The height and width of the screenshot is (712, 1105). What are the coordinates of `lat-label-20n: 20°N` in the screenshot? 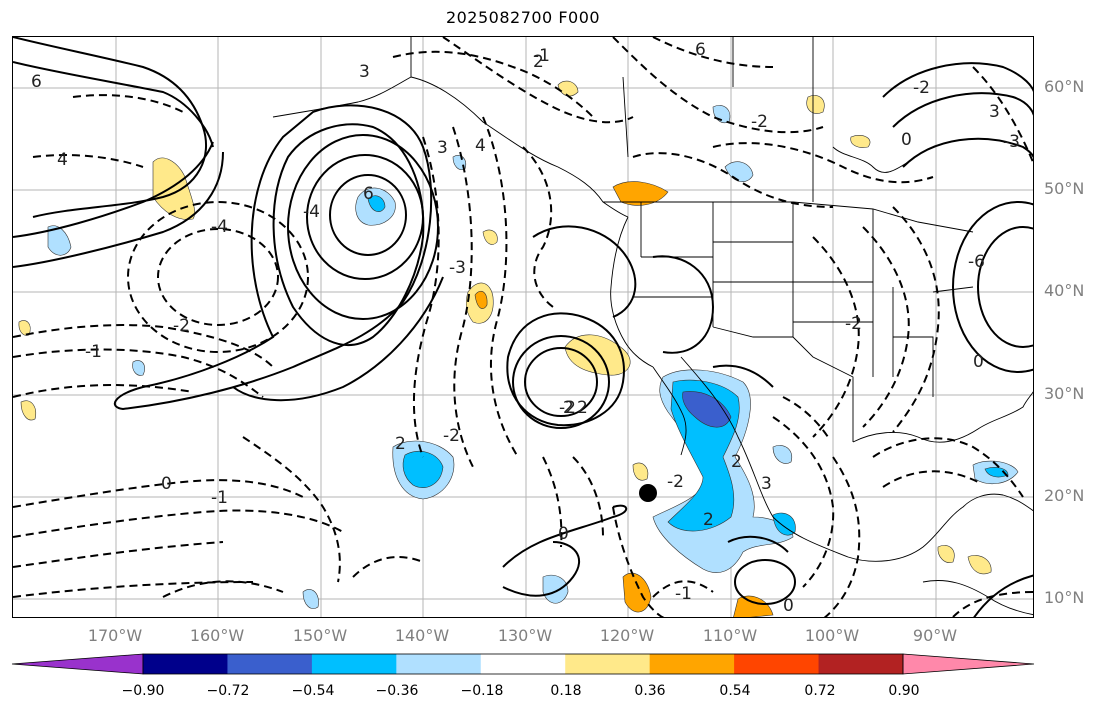 It's located at (1064, 495).